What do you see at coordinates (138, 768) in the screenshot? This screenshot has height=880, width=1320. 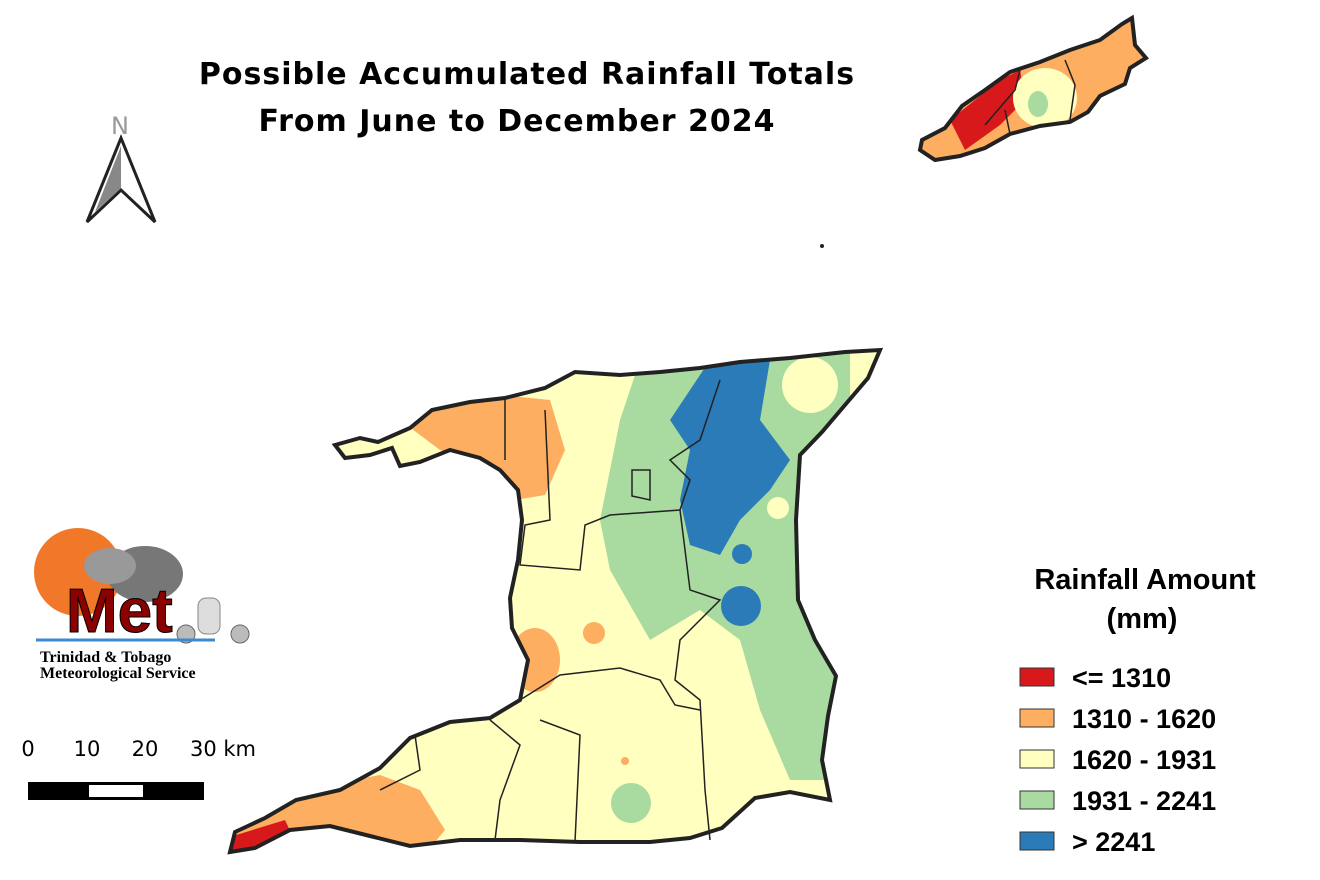 I see `scale-bar: 0 10 20 30 km` at bounding box center [138, 768].